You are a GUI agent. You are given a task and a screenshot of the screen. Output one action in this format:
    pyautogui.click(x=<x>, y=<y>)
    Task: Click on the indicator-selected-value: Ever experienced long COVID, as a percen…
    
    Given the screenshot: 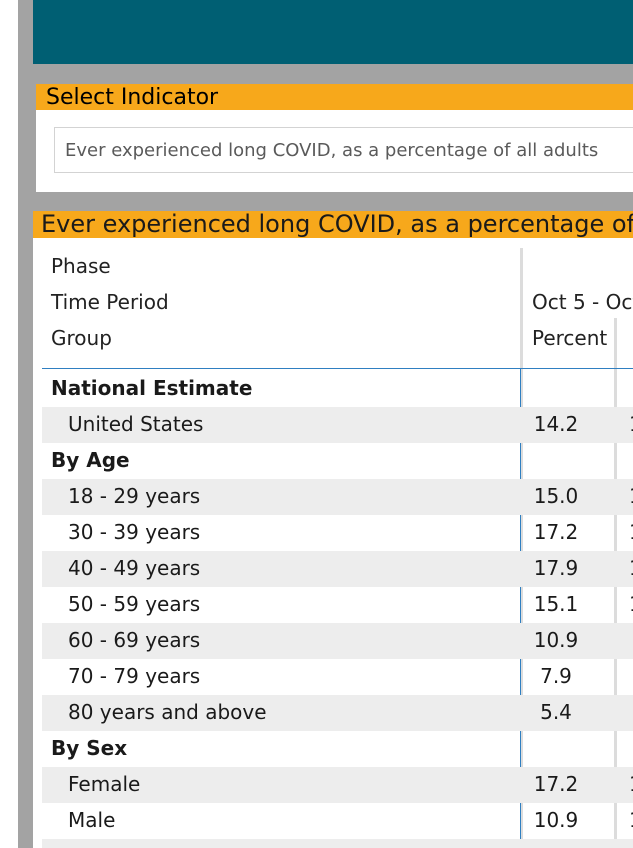 What is the action you would take?
    pyautogui.click(x=332, y=150)
    